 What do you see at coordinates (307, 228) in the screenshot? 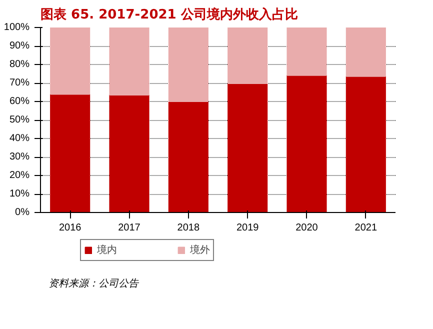
I see `x-tick-label: 2020` at bounding box center [307, 228].